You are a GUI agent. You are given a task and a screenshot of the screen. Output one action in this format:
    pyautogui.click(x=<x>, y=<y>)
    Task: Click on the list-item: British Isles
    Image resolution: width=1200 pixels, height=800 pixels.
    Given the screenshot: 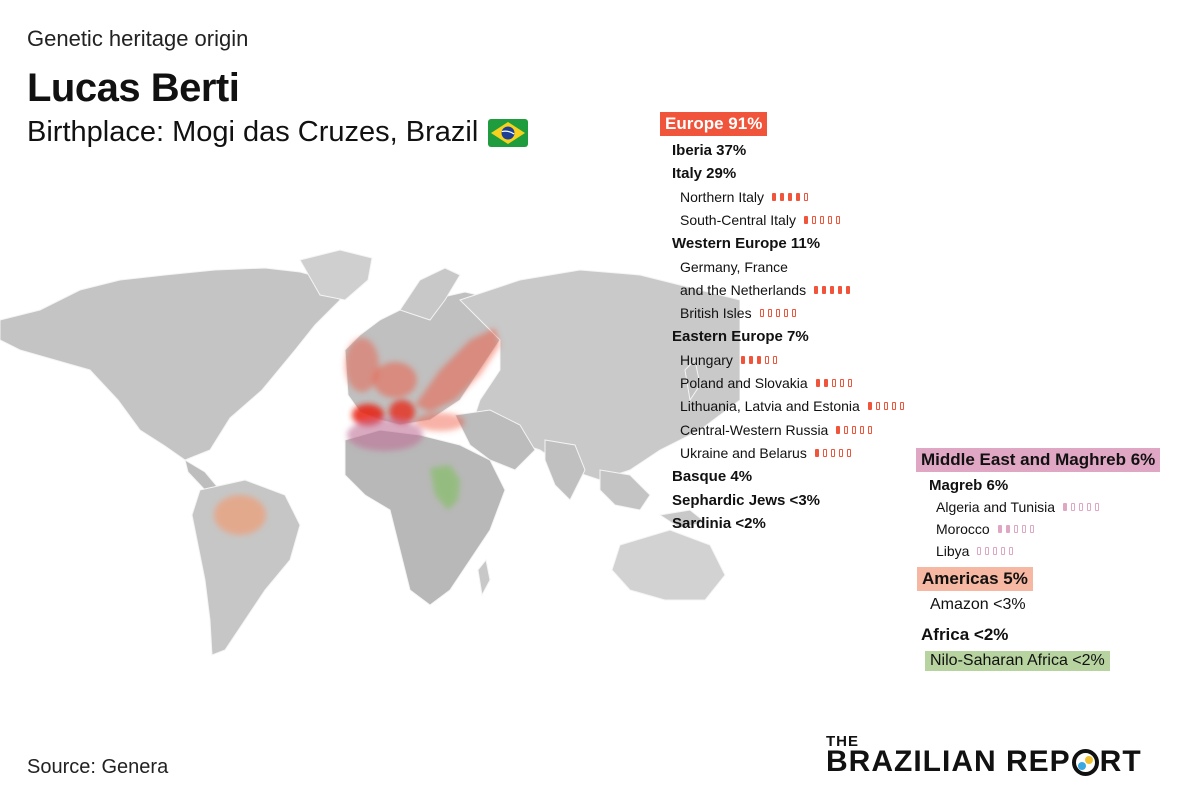 What is the action you would take?
    pyautogui.click(x=738, y=313)
    